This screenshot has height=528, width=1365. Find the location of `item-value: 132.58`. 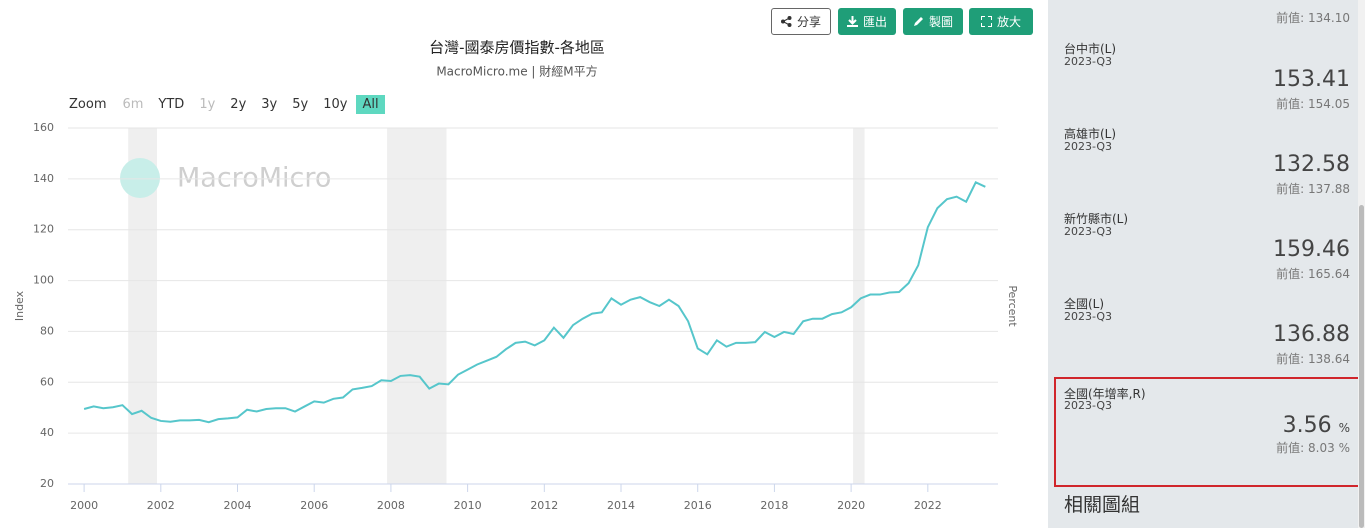

item-value: 132.58 is located at coordinates (1311, 164).